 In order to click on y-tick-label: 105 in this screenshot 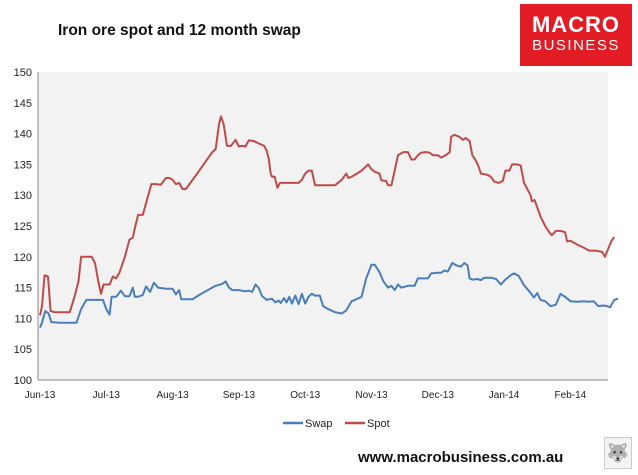, I will do `click(23, 350)`.